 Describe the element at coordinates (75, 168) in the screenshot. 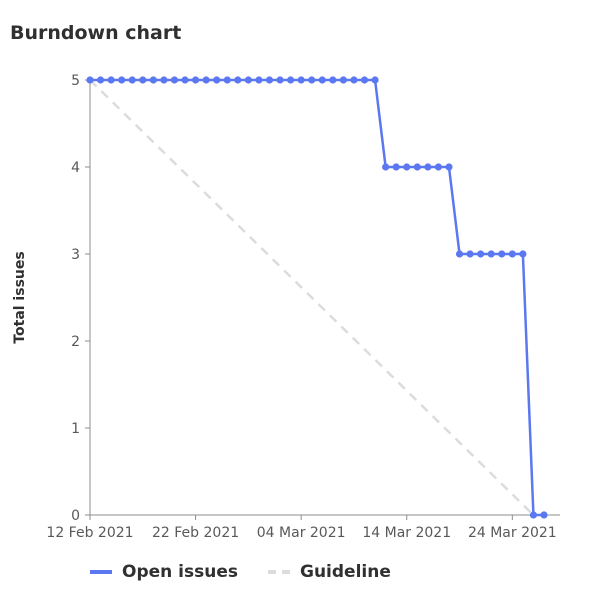

I see `y-tick-label-4: 4` at that location.